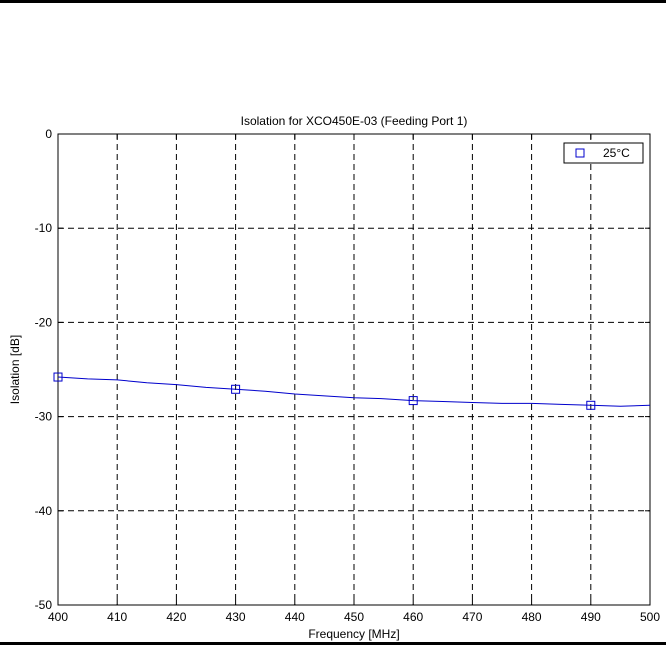  What do you see at coordinates (58, 617) in the screenshot?
I see `x-tick-label: 400` at bounding box center [58, 617].